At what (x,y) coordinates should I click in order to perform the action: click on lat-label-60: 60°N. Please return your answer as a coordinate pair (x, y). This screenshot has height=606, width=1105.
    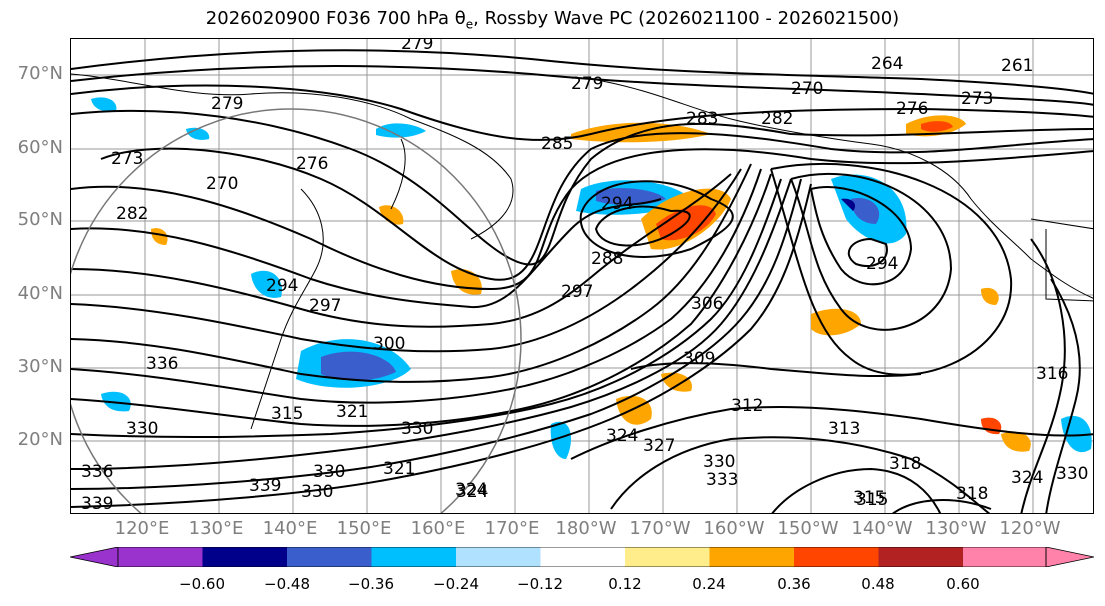
    Looking at the image, I should click on (40, 147).